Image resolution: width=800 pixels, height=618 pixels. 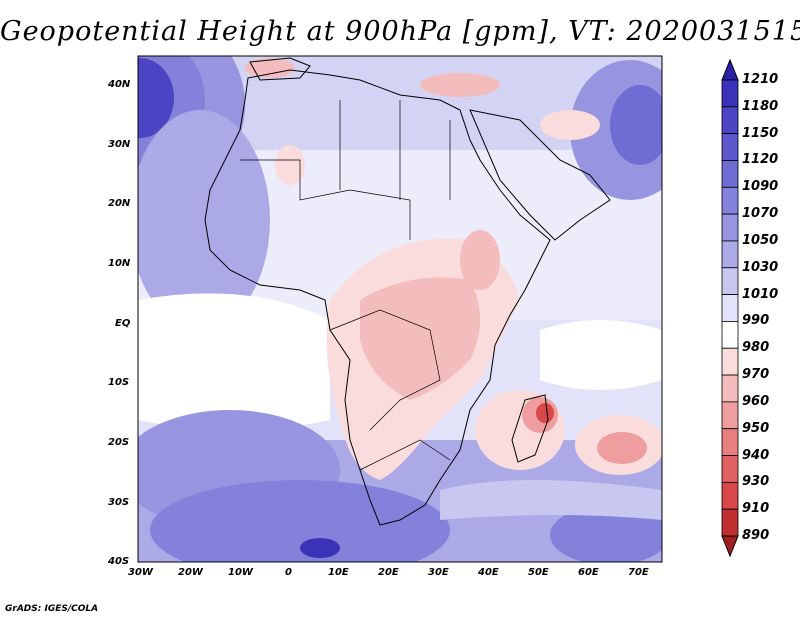 I want to click on colorbar, so click(x=730, y=308).